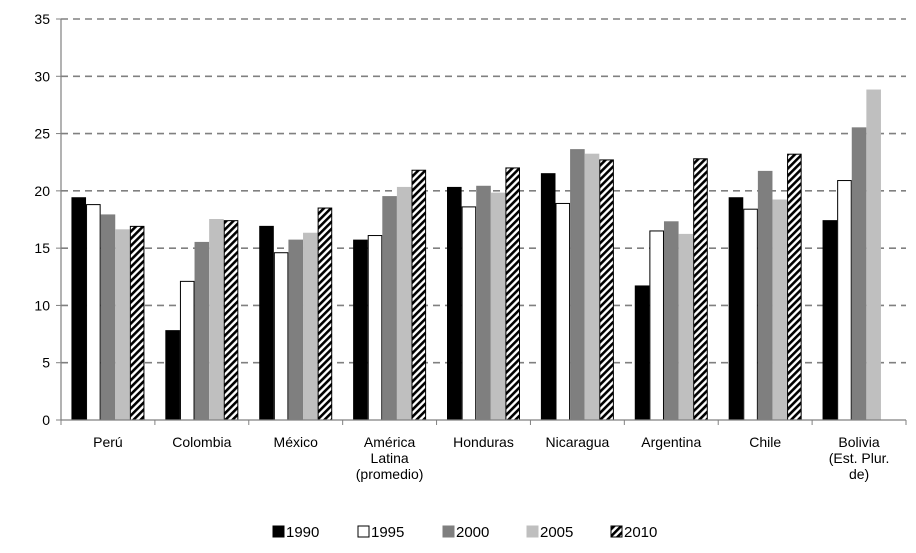  What do you see at coordinates (448, 531) in the screenshot?
I see `legend-swatch-2000` at bounding box center [448, 531].